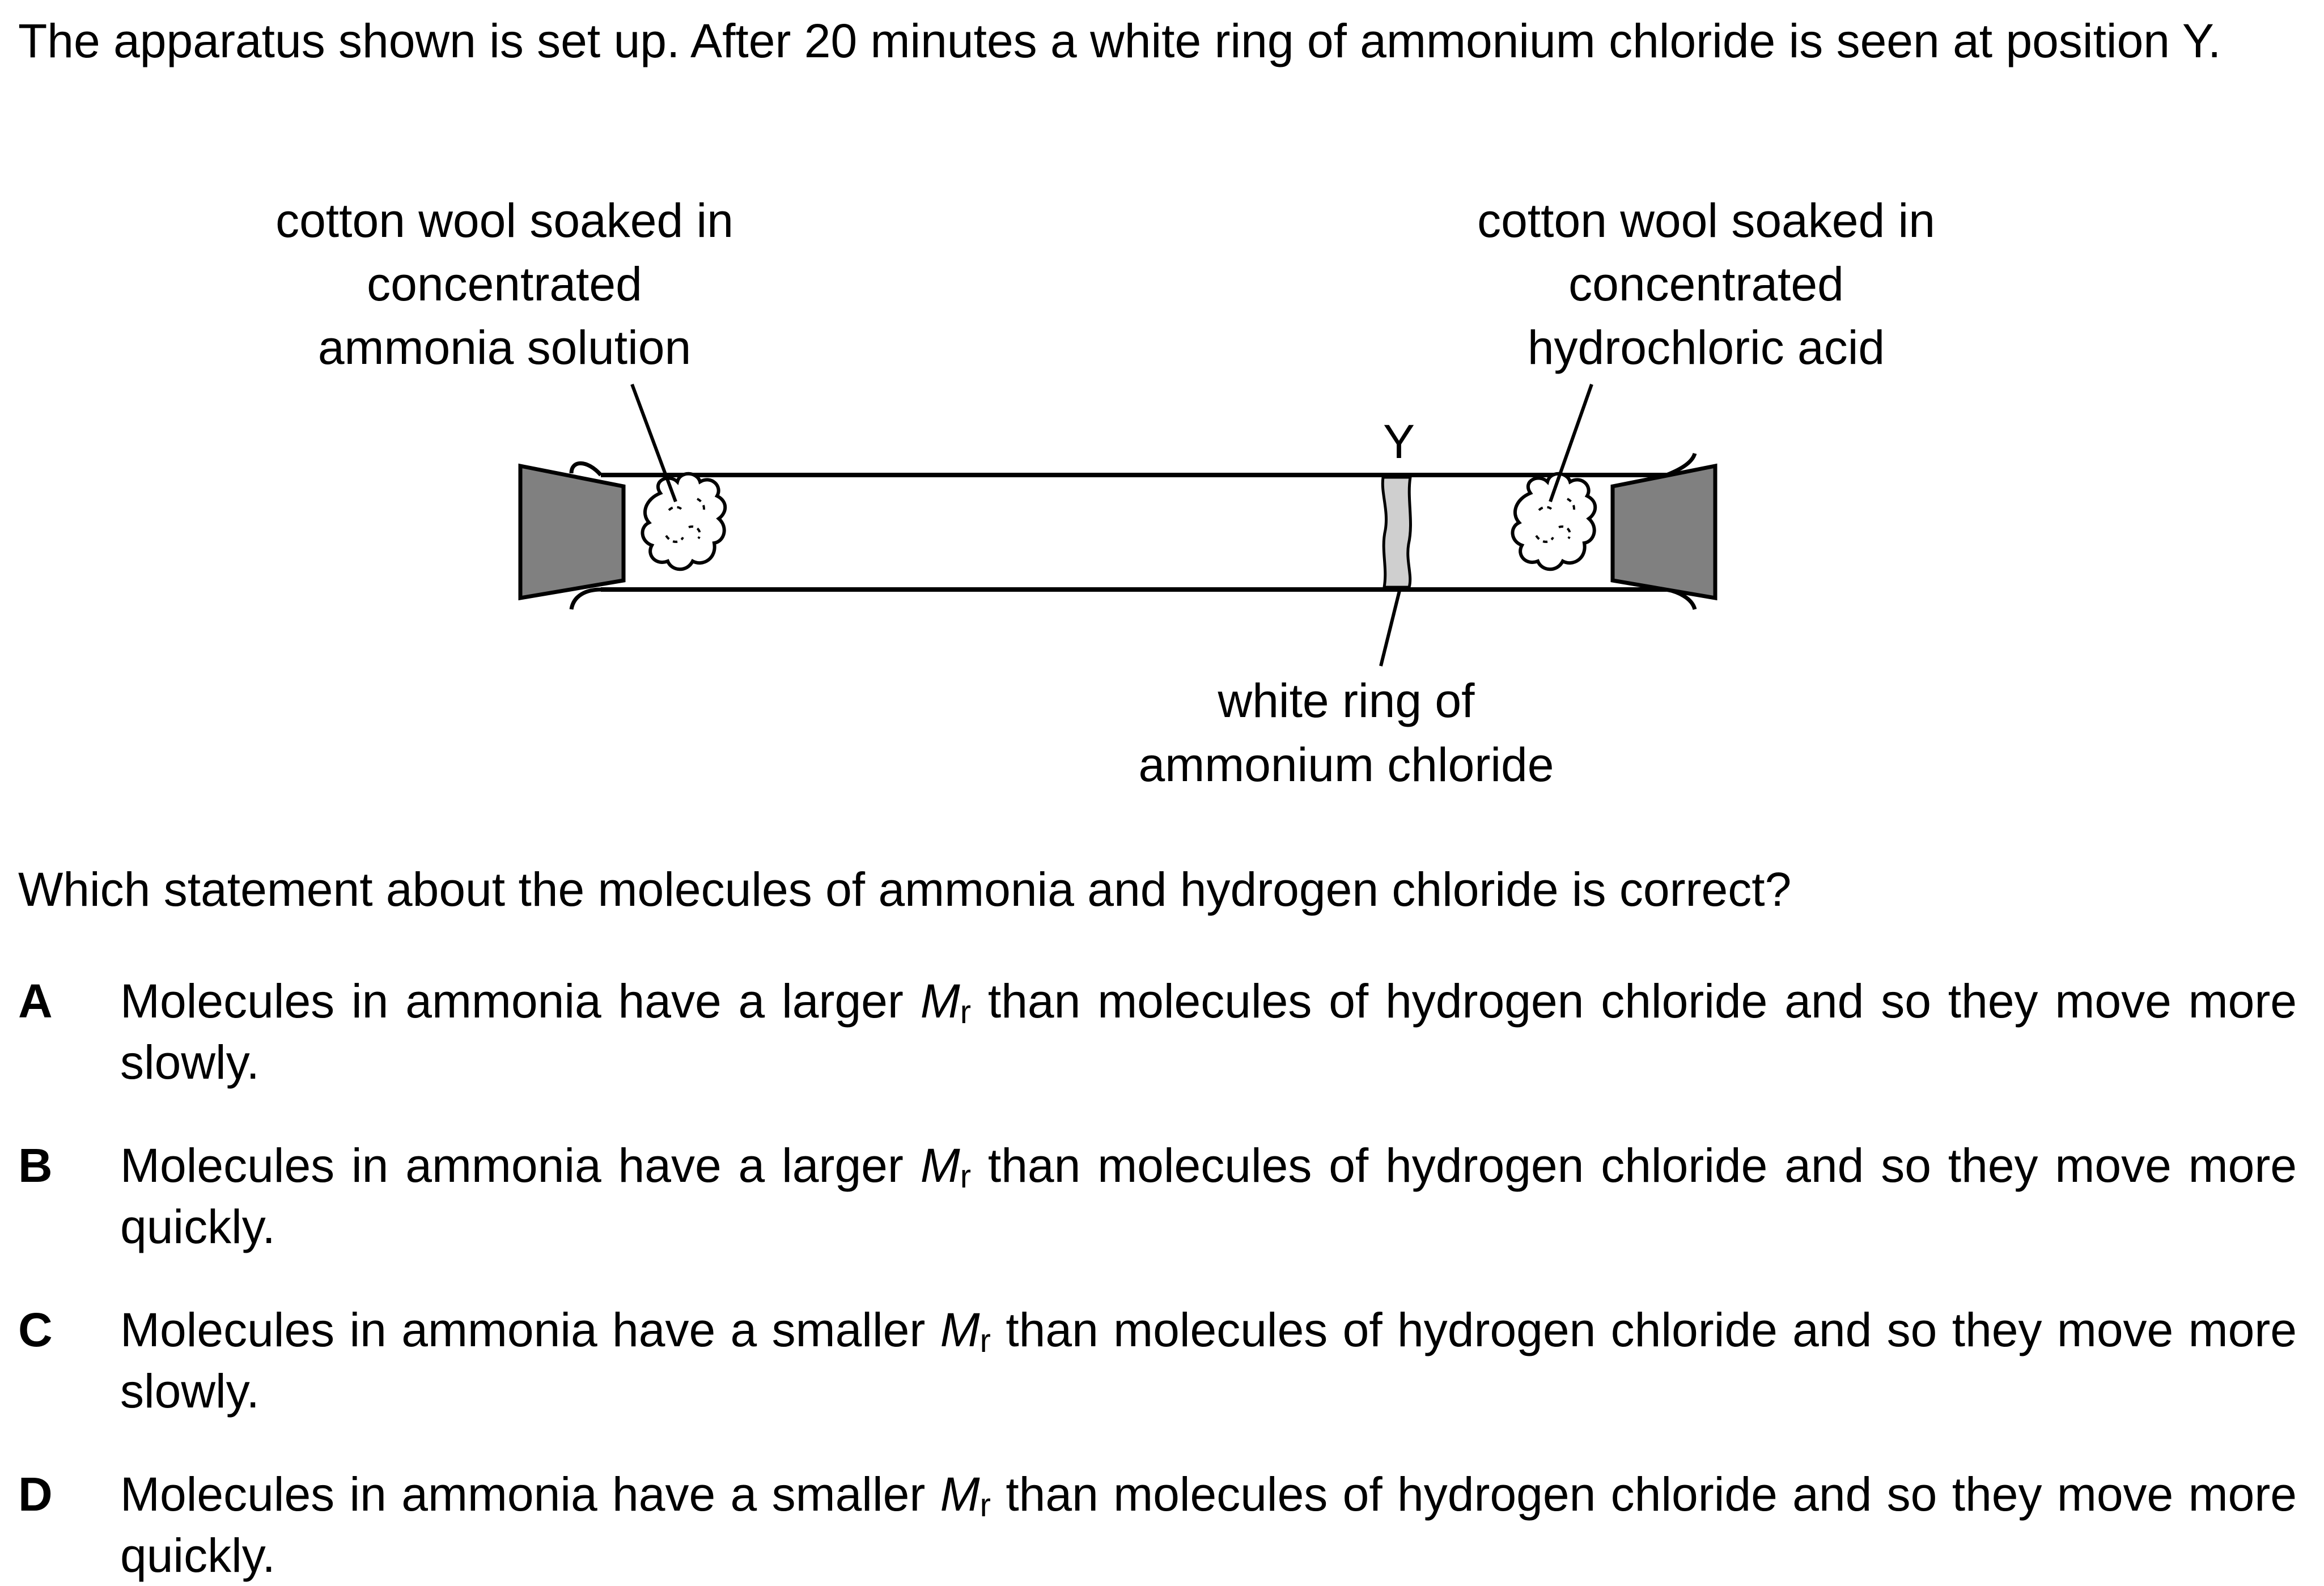 This screenshot has width=2324, height=1586. I want to click on left-cotton-wool, so click(684, 521).